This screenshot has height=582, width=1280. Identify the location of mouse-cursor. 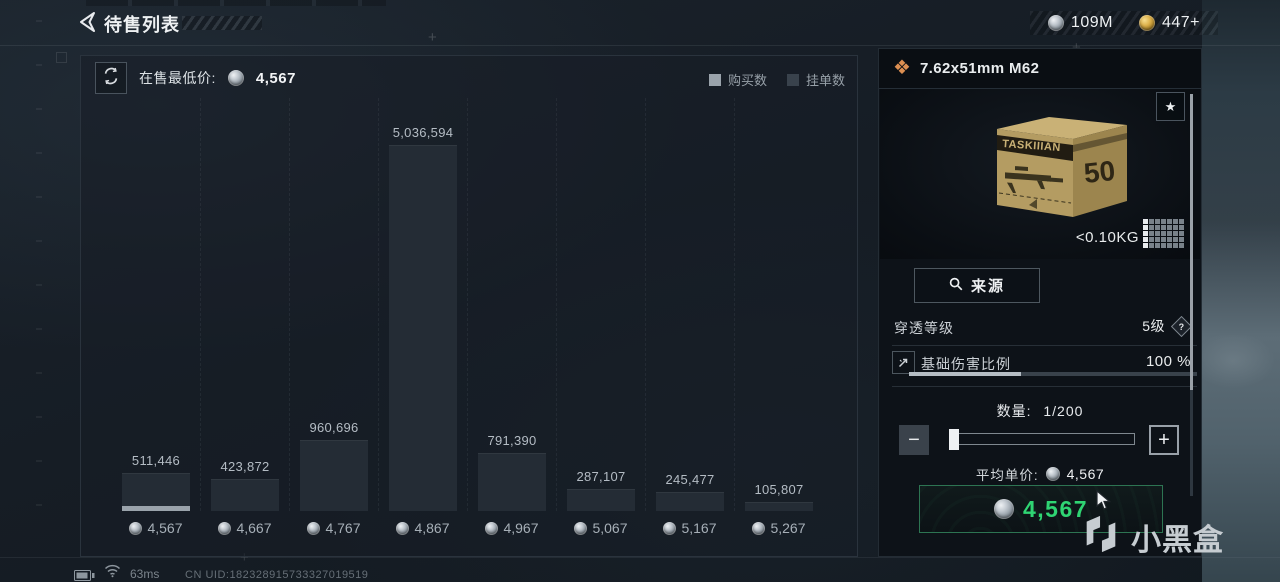
(1105, 502).